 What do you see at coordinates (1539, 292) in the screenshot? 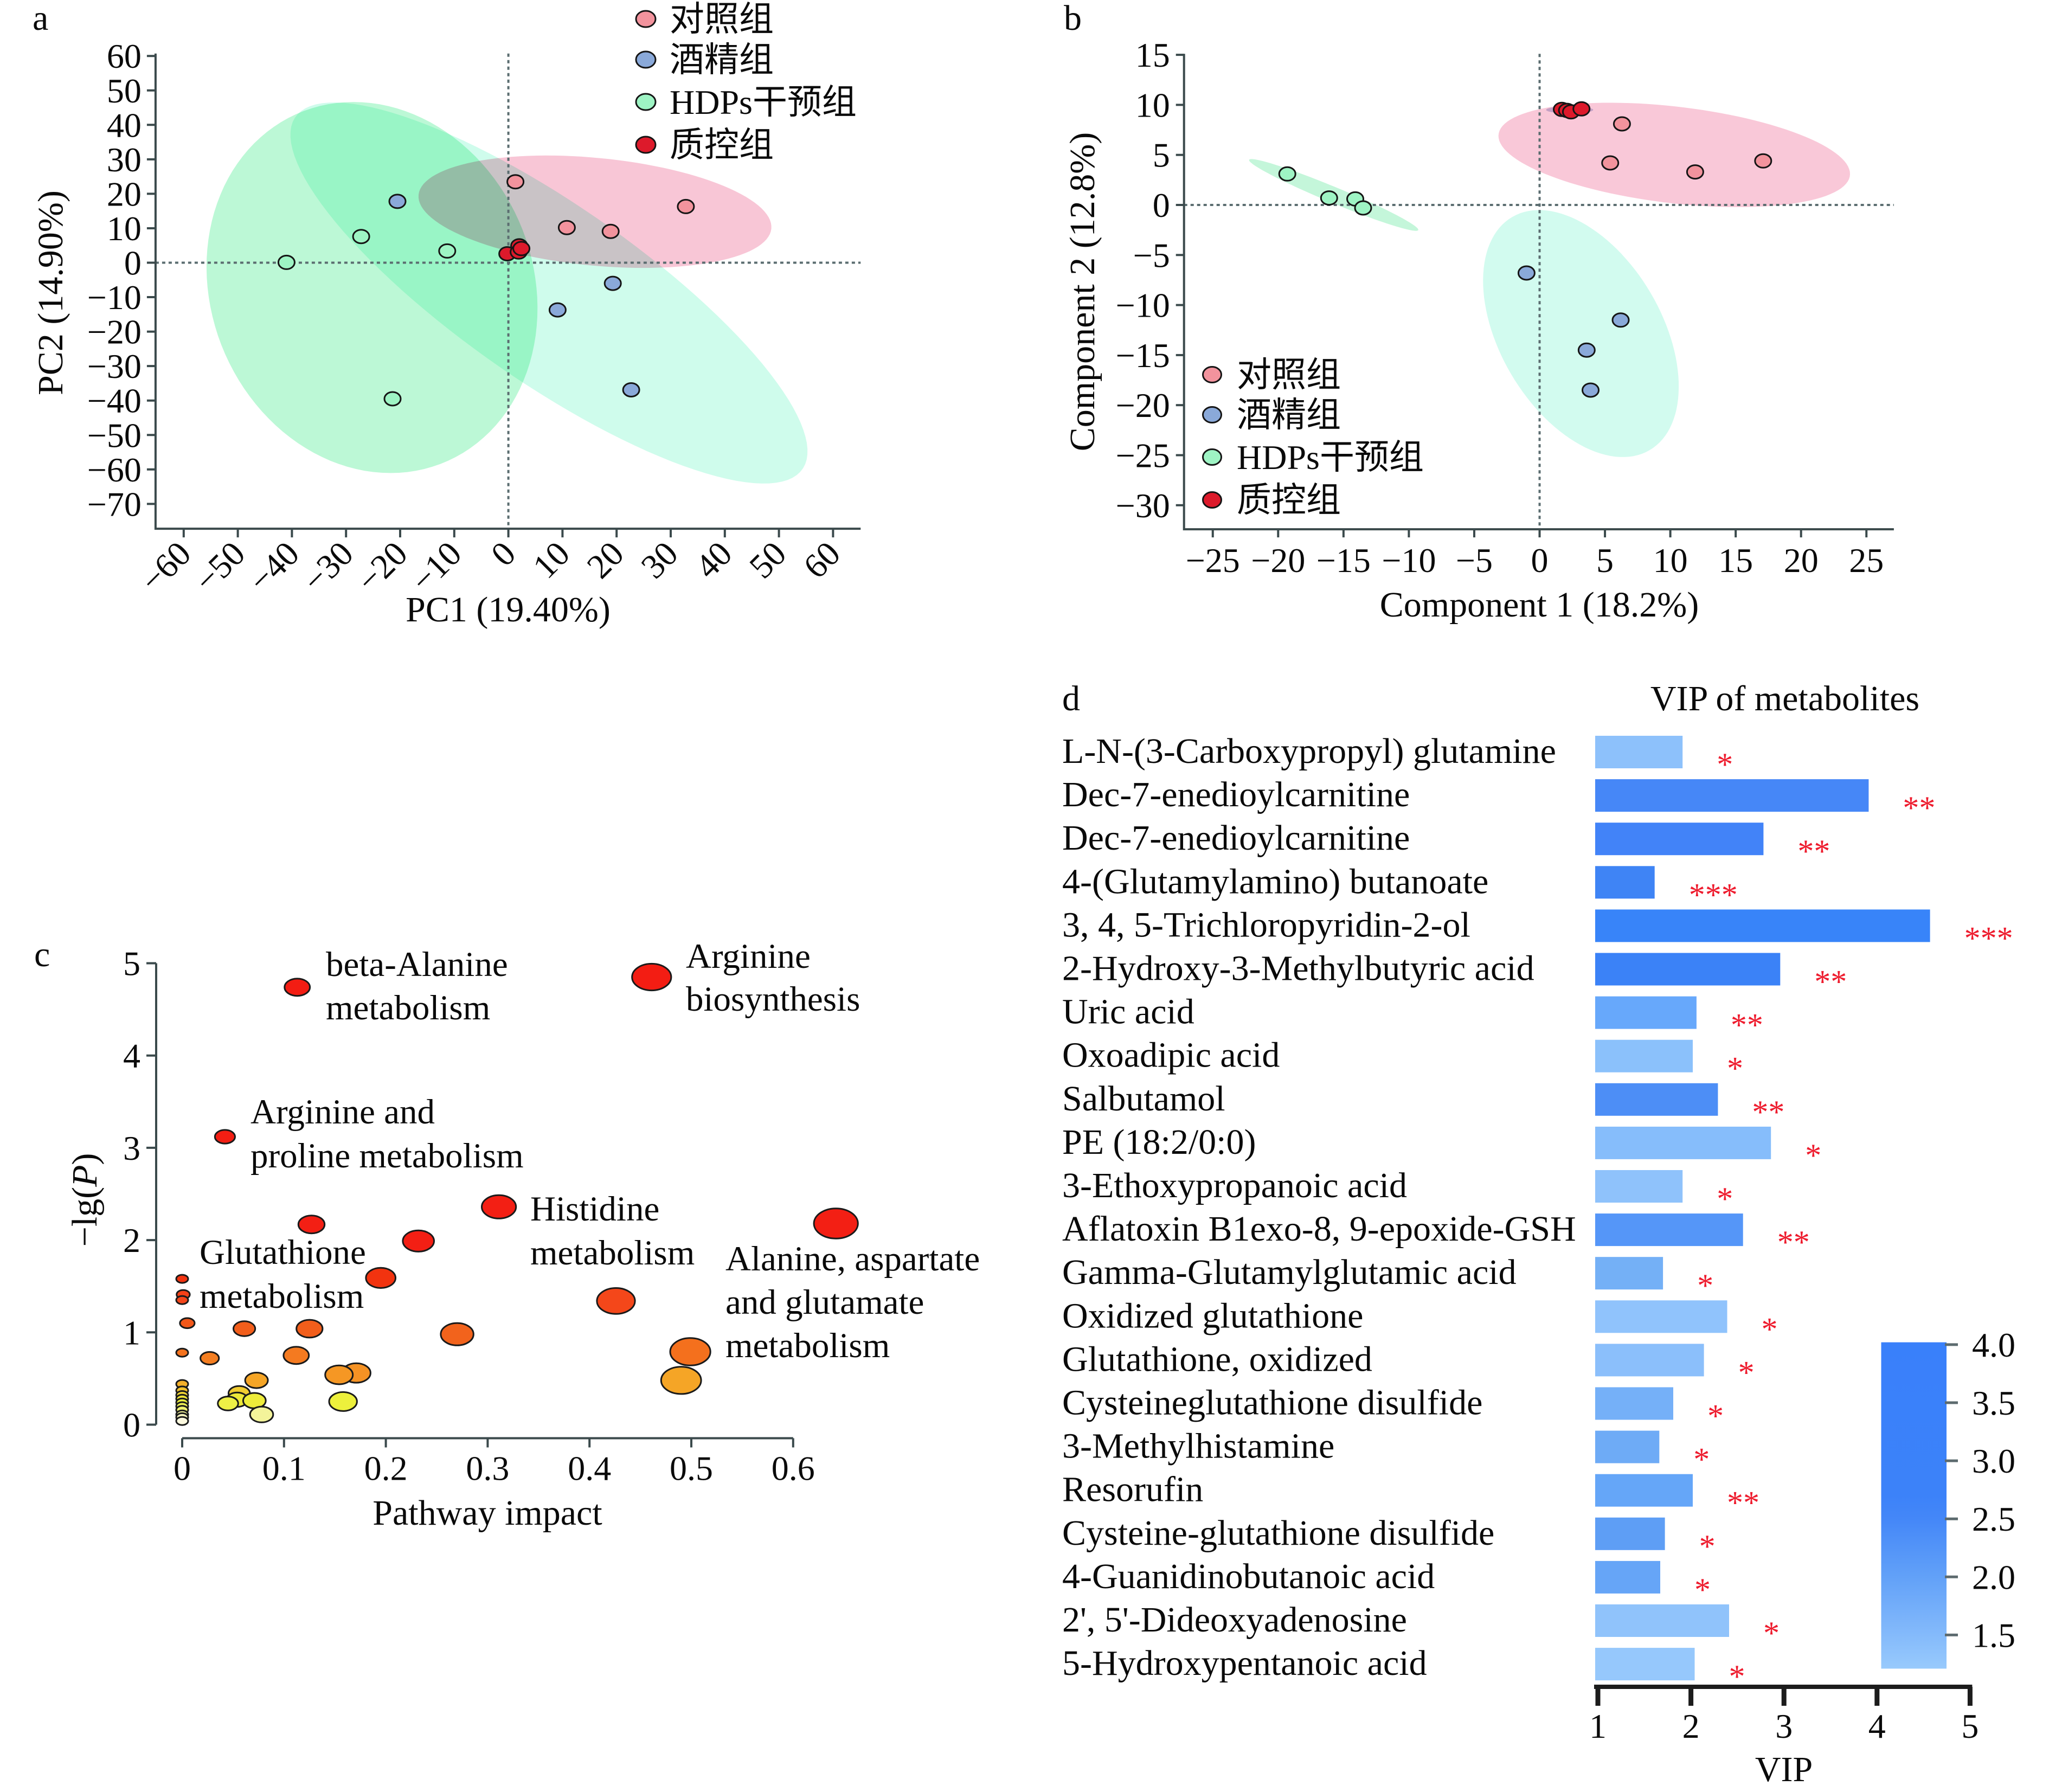
I see `reference-lines` at bounding box center [1539, 292].